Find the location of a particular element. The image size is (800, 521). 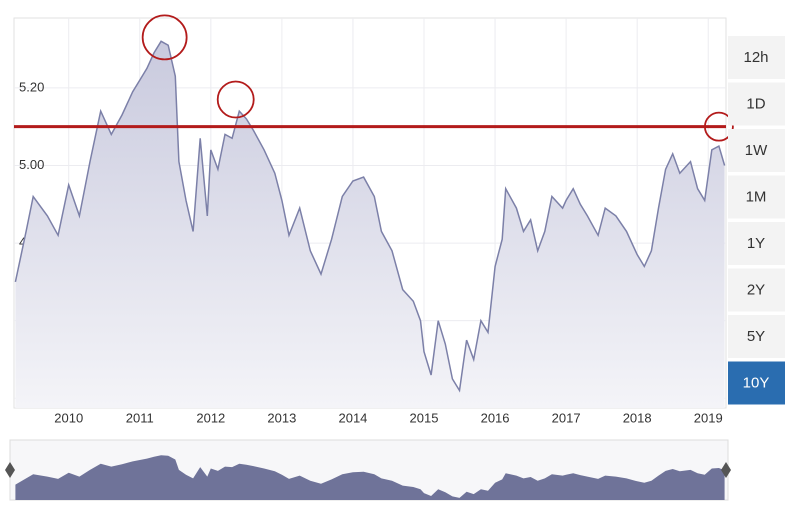

x-tick-label: 2014 is located at coordinates (352, 417).